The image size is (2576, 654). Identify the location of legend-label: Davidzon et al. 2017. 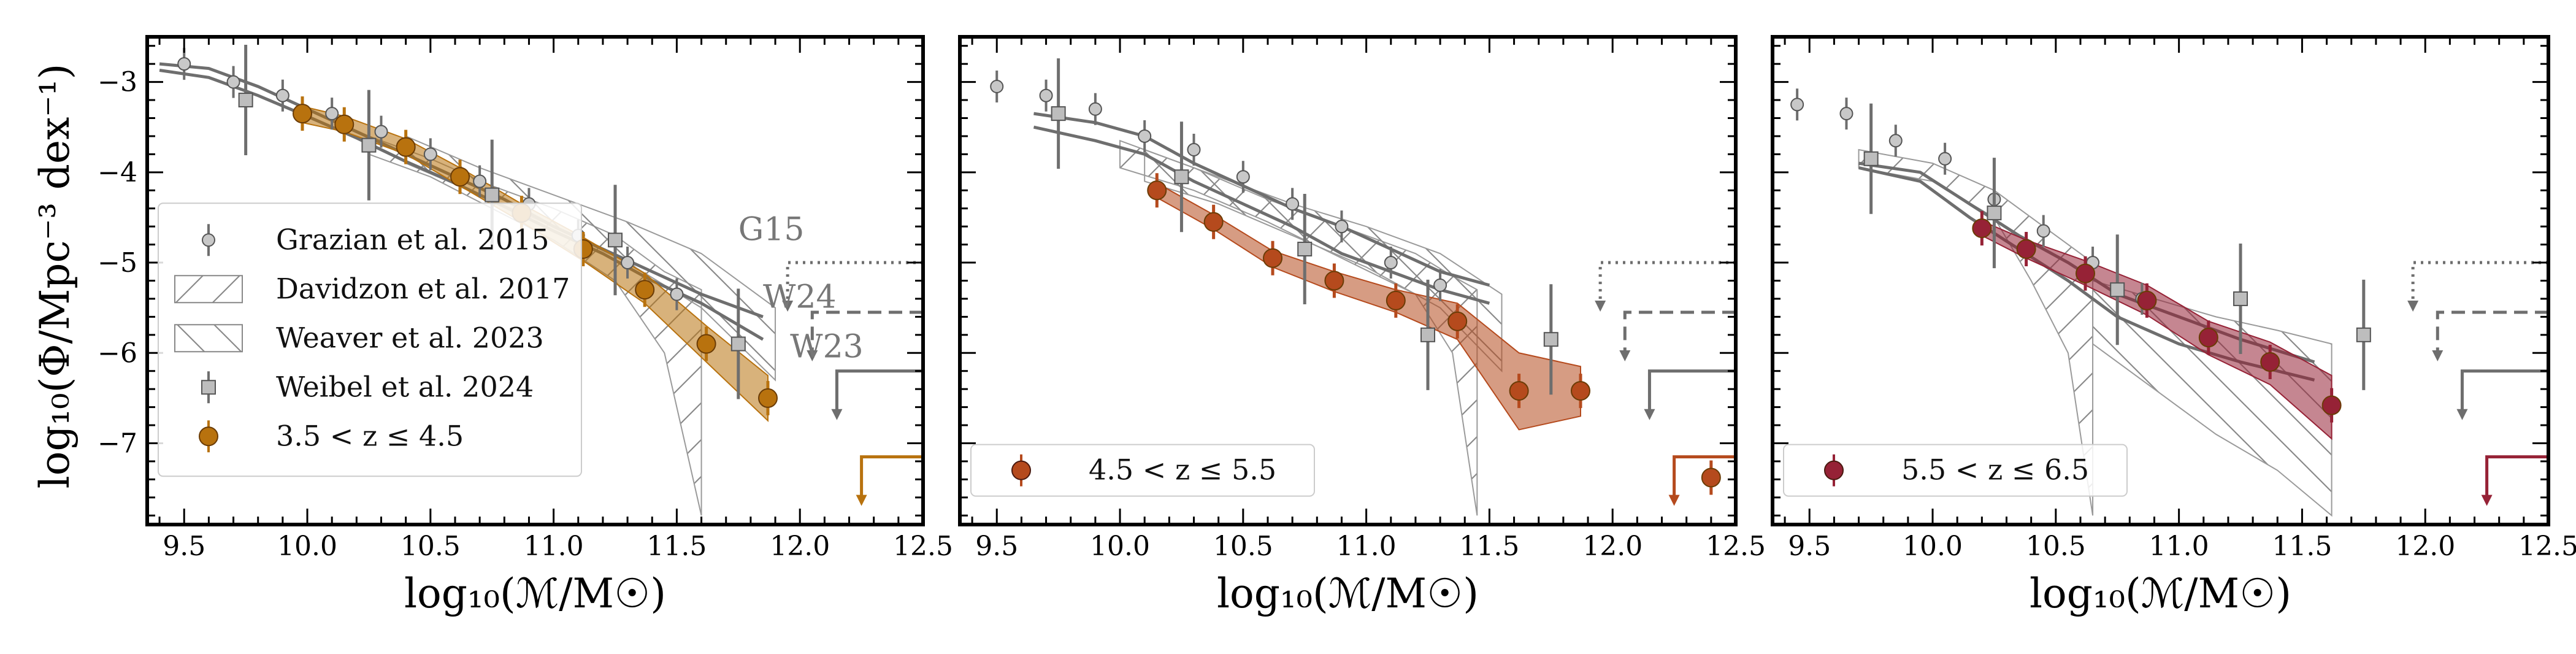
(423, 288).